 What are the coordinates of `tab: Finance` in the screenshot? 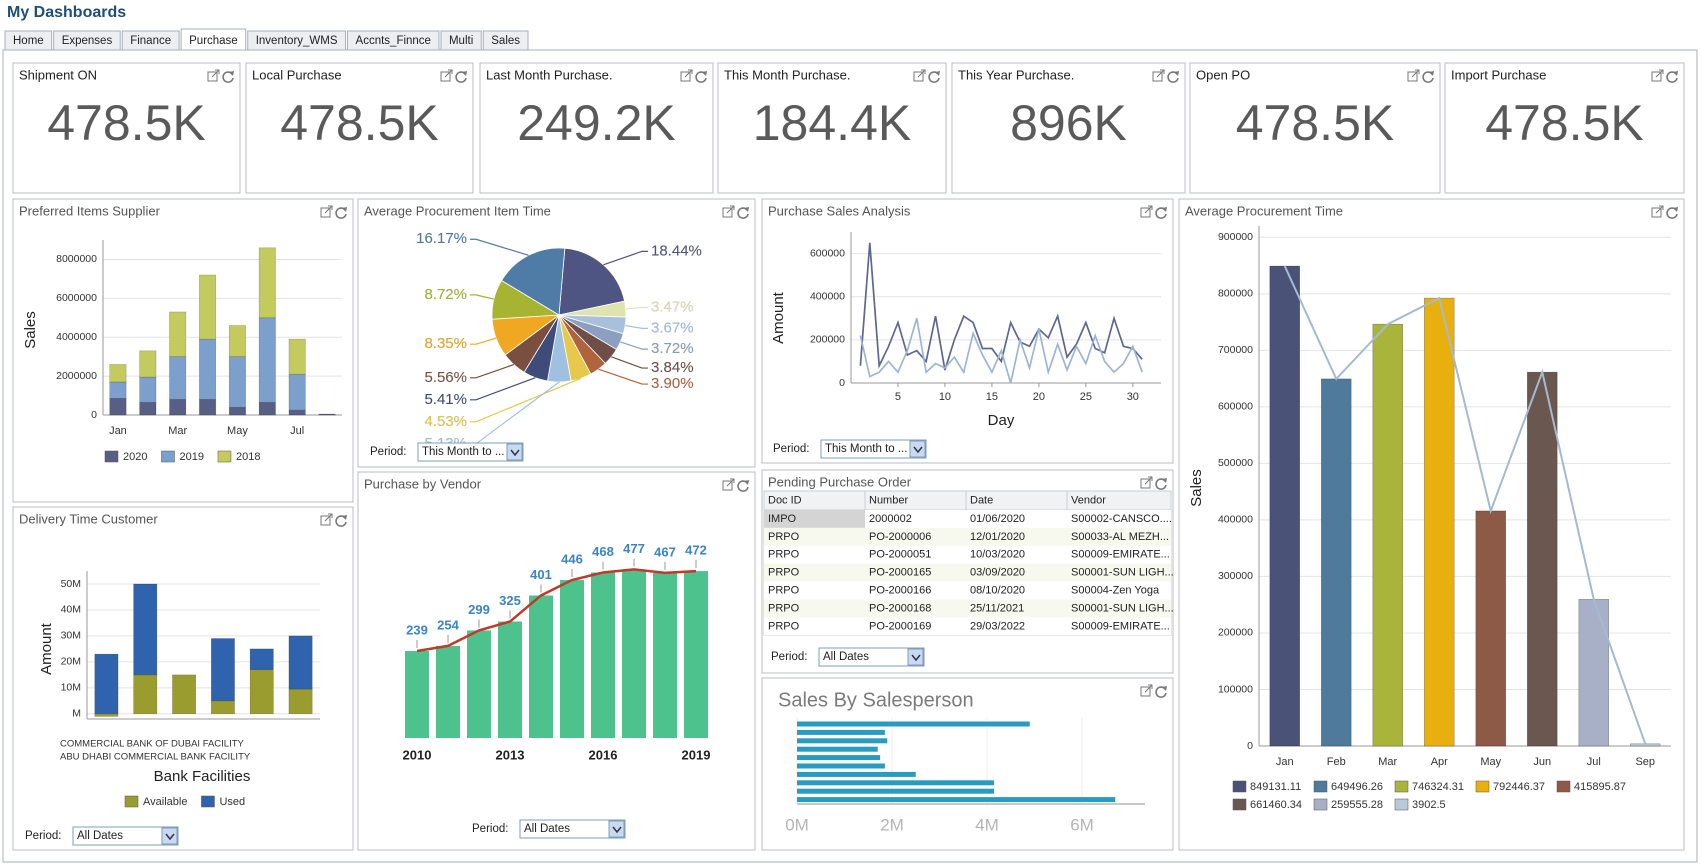 It's located at (150, 40).